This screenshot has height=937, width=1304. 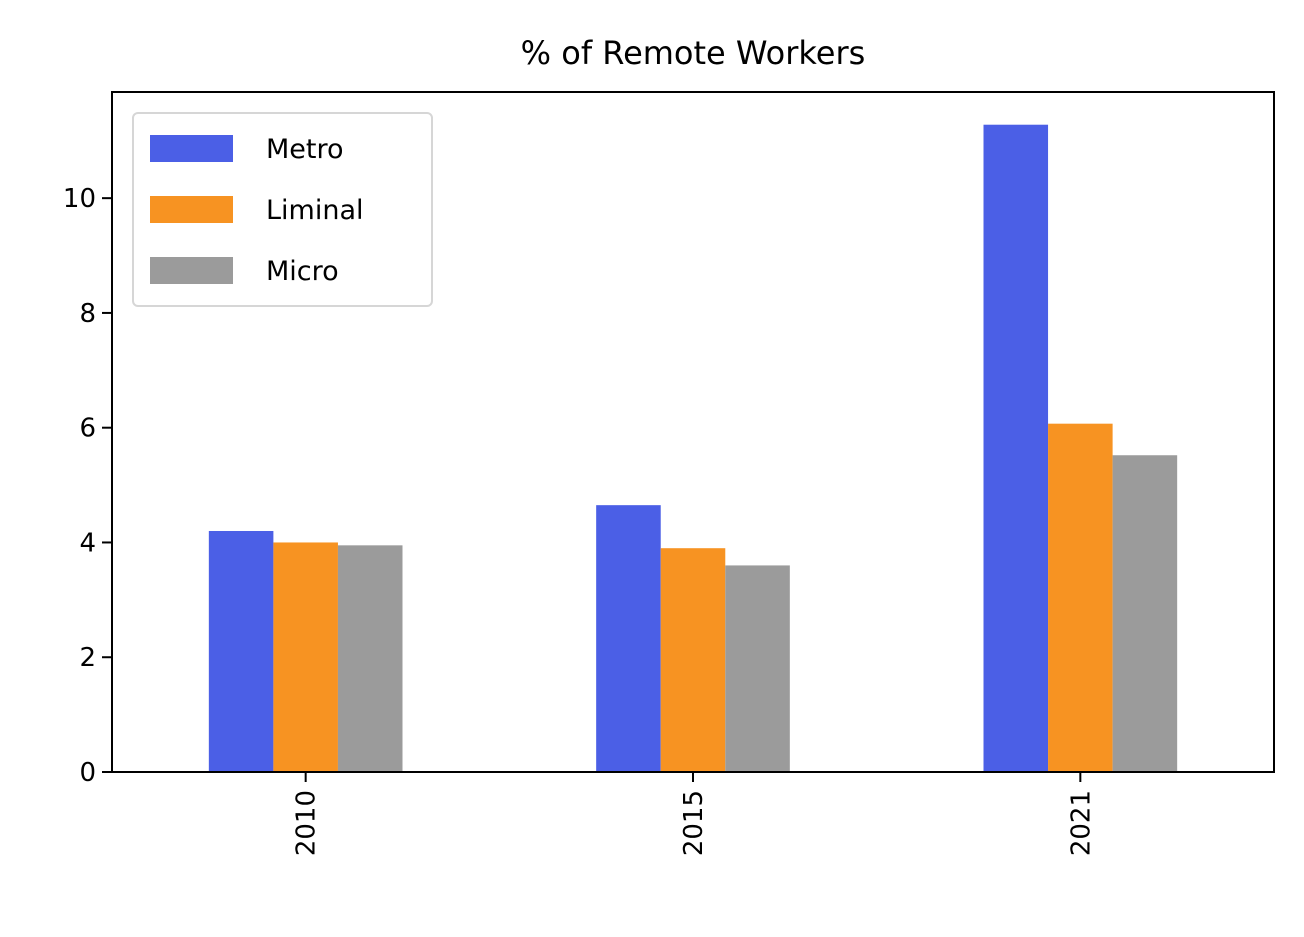 I want to click on legend-label-micro: Micro, so click(x=302, y=271).